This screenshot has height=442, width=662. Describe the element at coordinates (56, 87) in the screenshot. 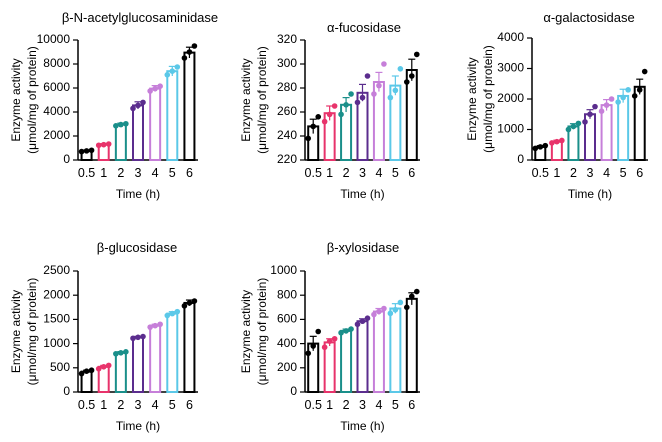

I see `y-tick-label: 6000` at that location.